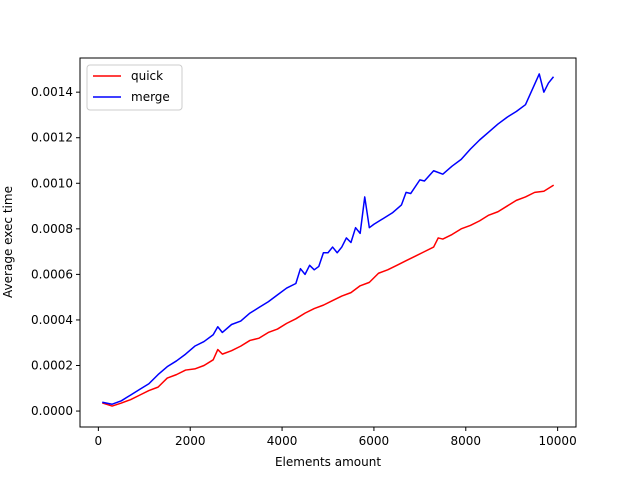 The height and width of the screenshot is (480, 640). What do you see at coordinates (52, 274) in the screenshot?
I see `y-tick-label: 0.0006` at bounding box center [52, 274].